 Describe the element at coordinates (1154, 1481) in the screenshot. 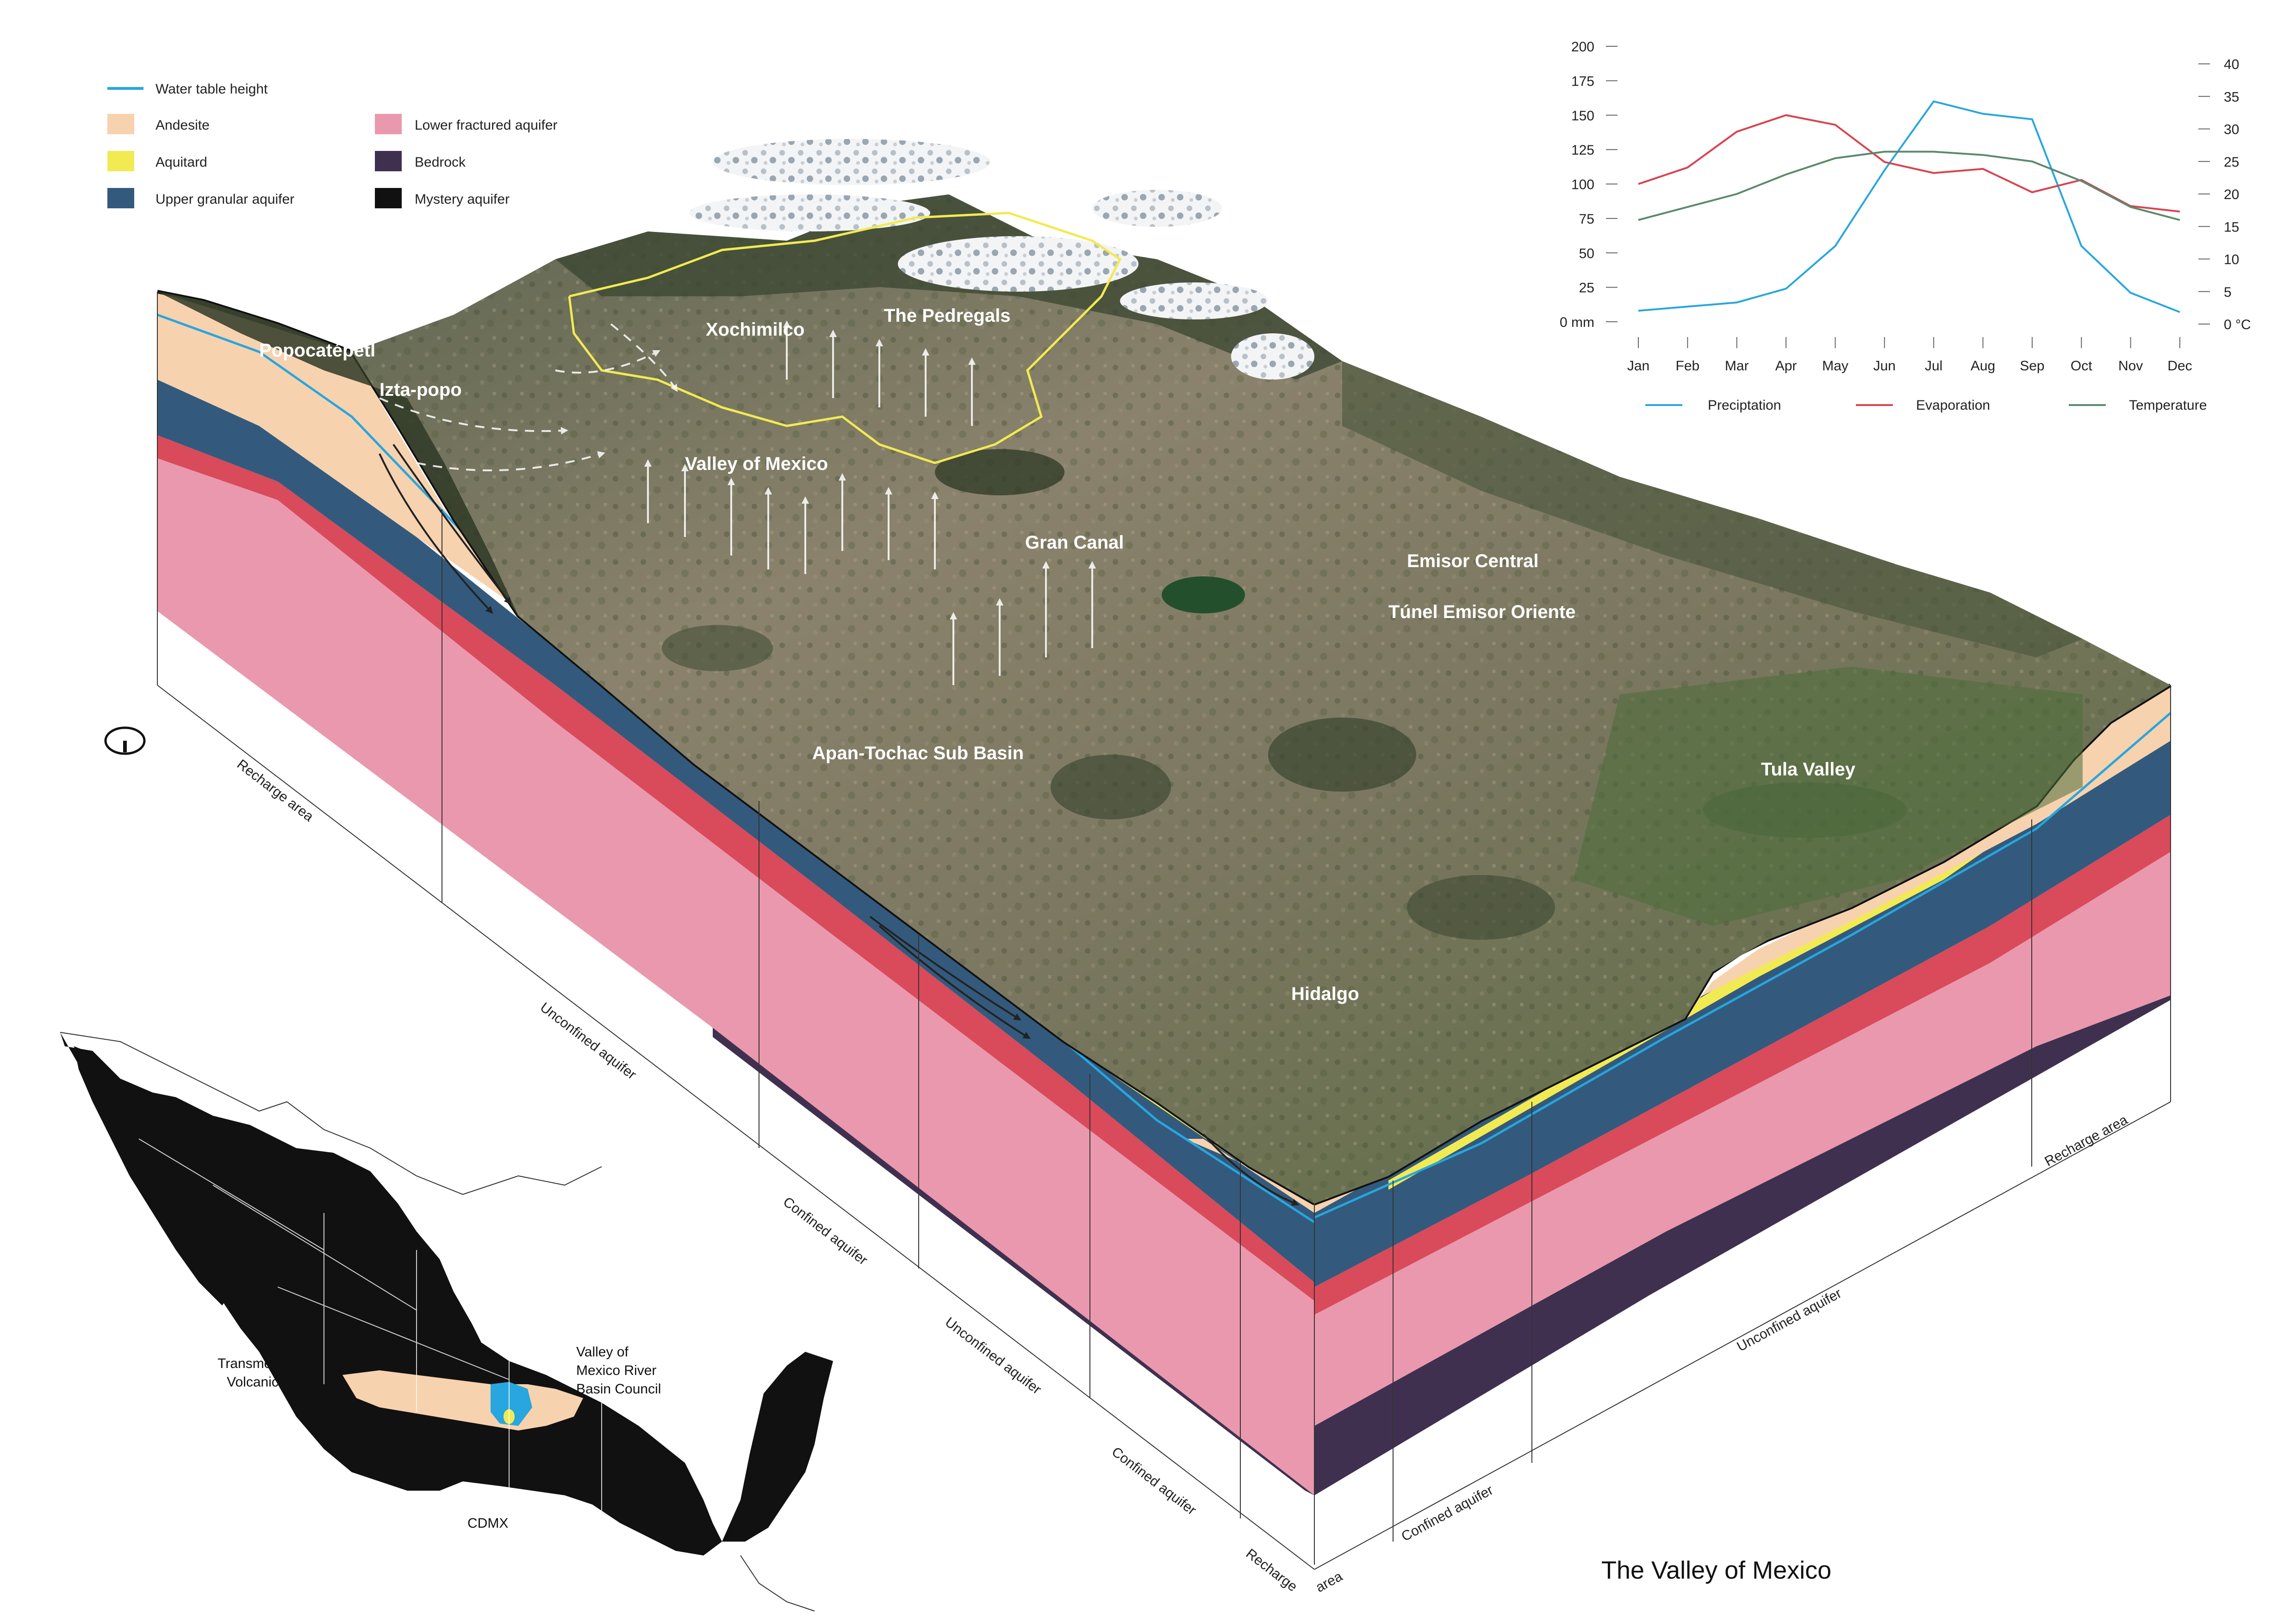

I see `zone-label-confined-aquifer-2: Confined aquifer` at that location.